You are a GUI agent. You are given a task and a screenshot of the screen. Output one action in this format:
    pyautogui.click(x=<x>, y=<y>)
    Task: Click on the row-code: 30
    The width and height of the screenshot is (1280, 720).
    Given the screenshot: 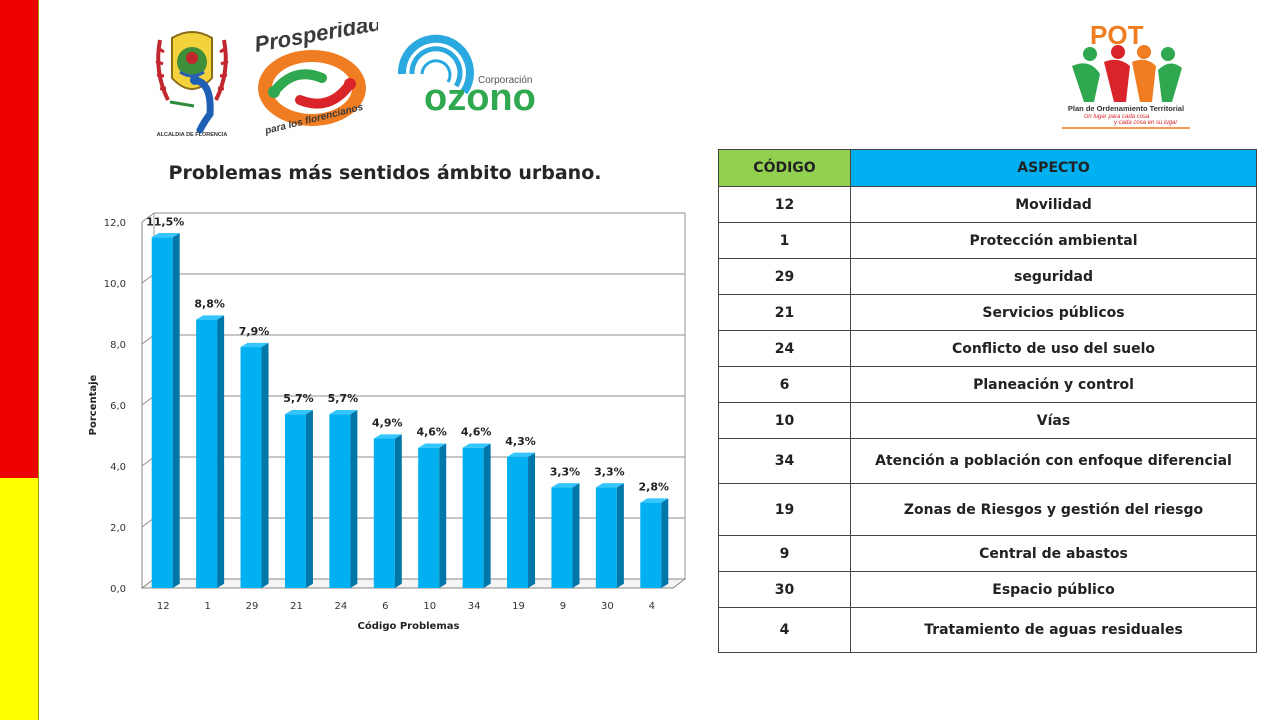 What is the action you would take?
    pyautogui.click(x=784, y=589)
    